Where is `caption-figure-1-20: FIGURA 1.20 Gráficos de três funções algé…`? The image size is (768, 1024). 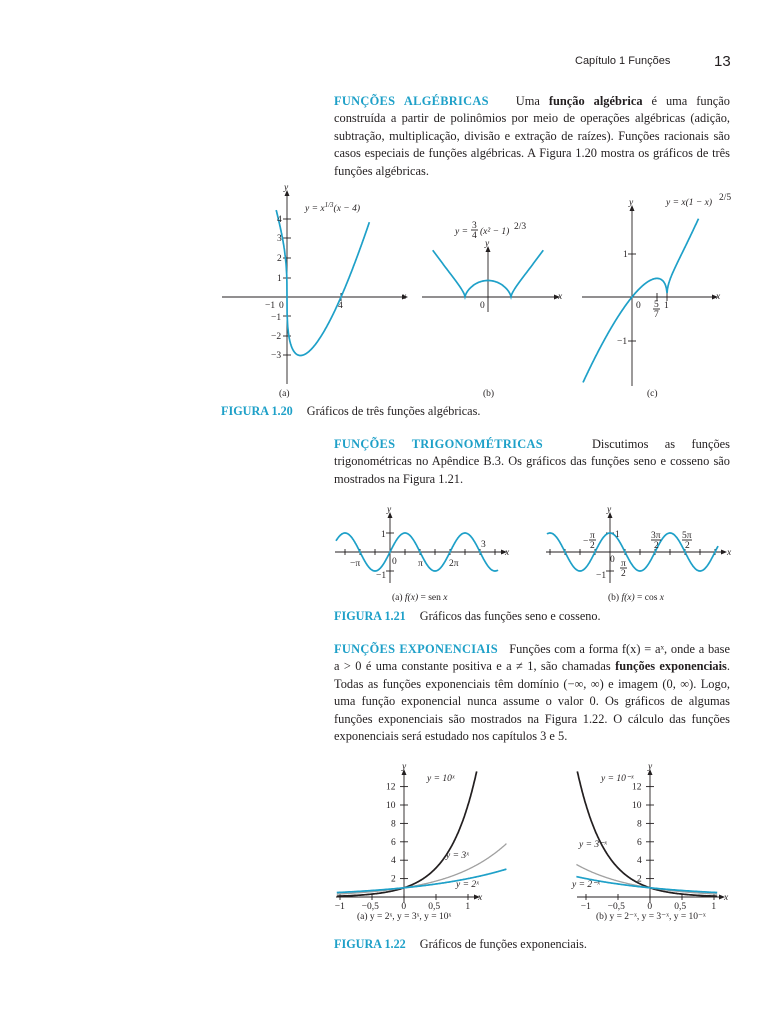 caption-figure-1-20: FIGURA 1.20 Gráficos de três funções algé… is located at coordinates (350, 411).